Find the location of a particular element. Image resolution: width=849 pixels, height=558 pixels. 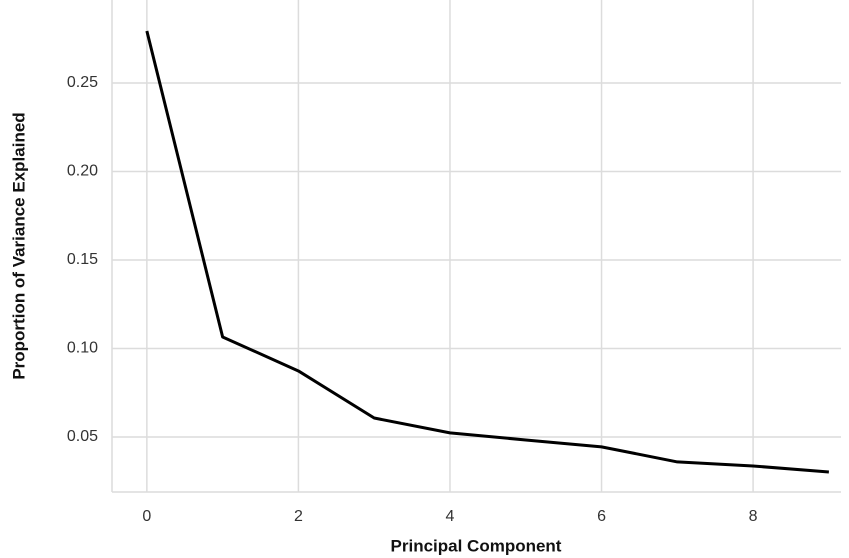

x-tick-label: 2 is located at coordinates (298, 516).